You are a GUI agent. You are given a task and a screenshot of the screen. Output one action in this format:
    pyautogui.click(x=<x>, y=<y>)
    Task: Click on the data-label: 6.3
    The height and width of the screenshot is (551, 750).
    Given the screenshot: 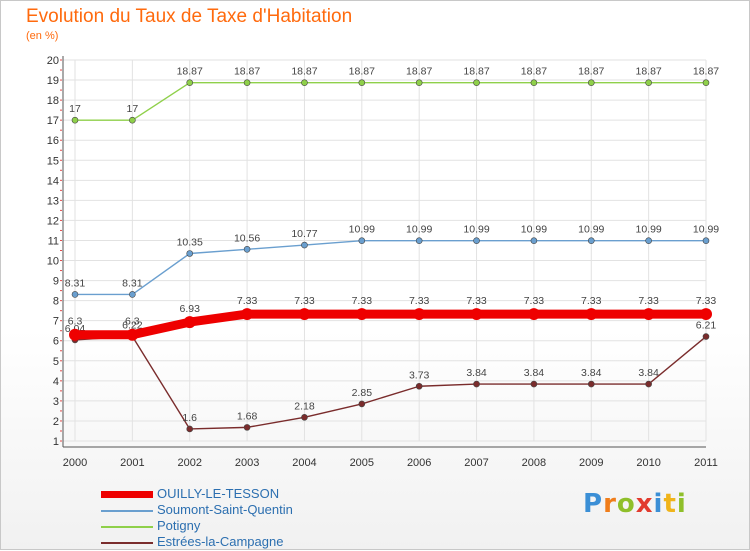 What is the action you would take?
    pyautogui.click(x=75, y=322)
    